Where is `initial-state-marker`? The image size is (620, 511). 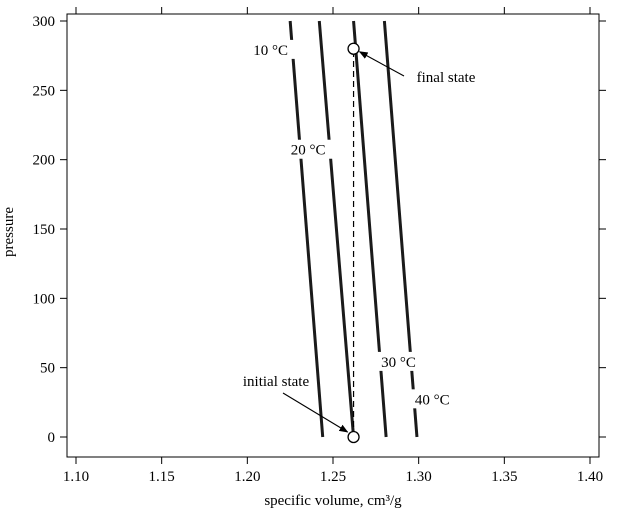 initial-state-marker is located at coordinates (353, 437).